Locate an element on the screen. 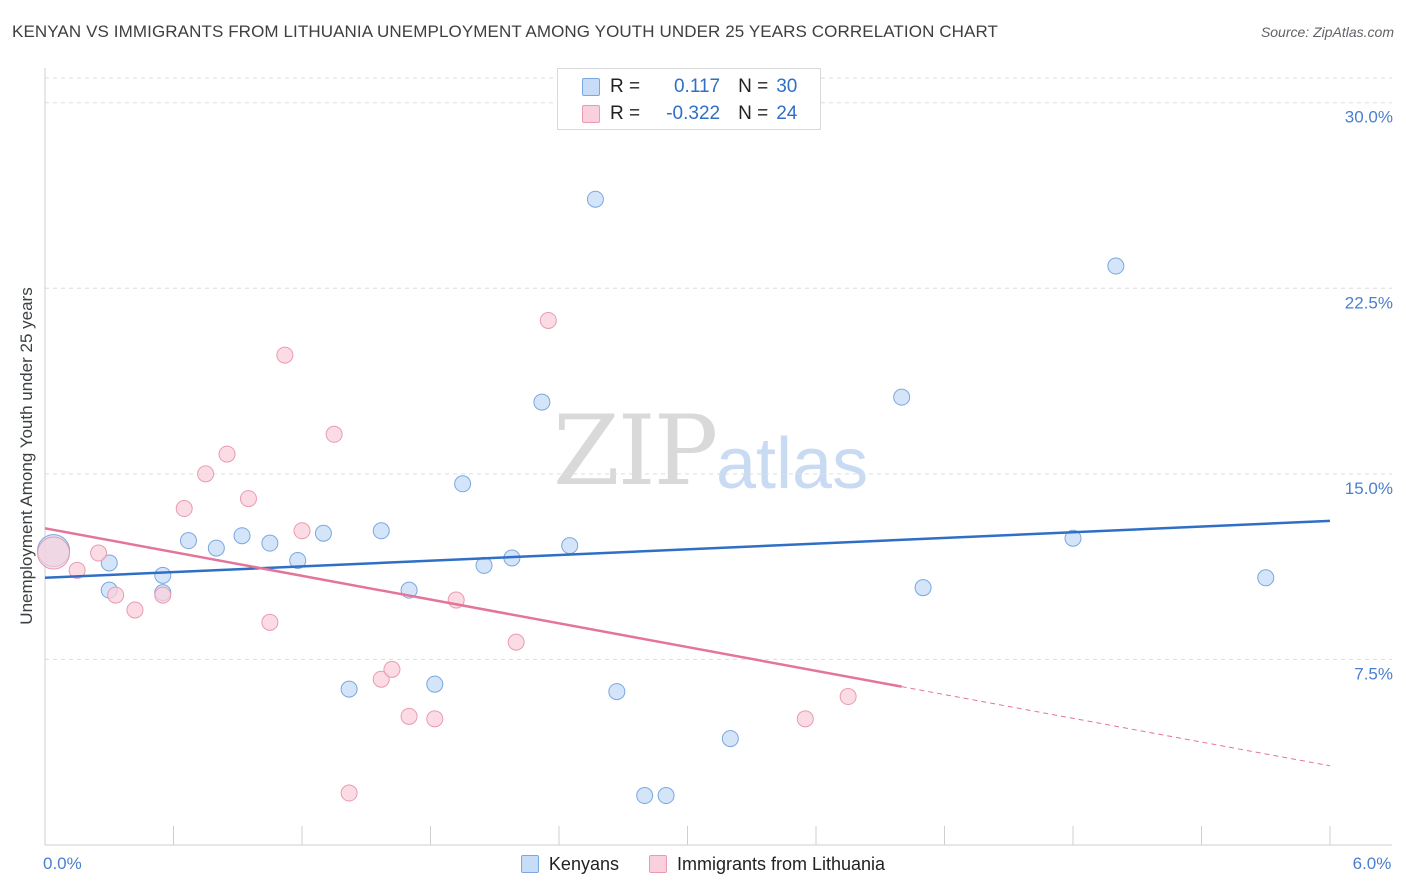 The height and width of the screenshot is (892, 1406). x-tick-label: 6.0% is located at coordinates (1372, 863).